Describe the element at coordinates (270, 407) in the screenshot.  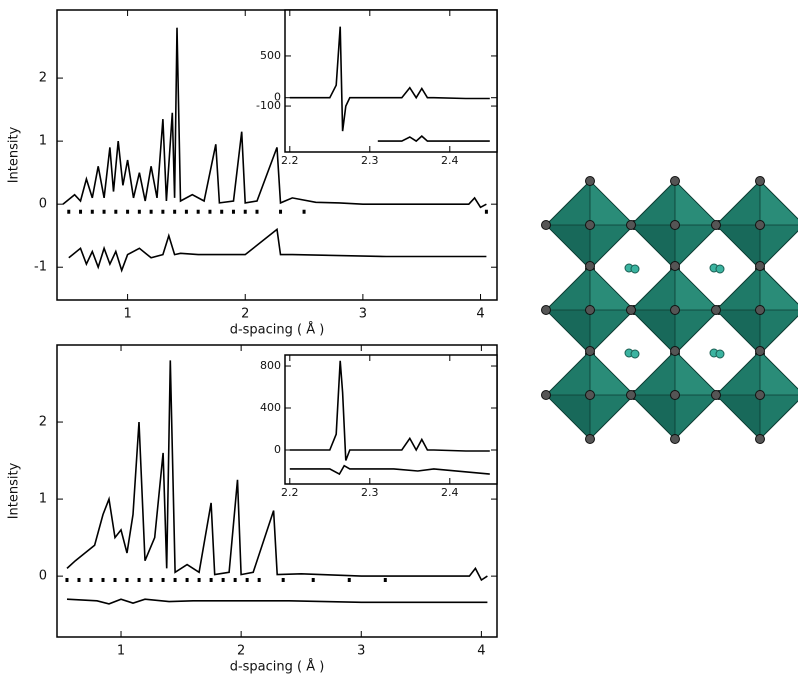
I see `y-tick-label: 400` at that location.